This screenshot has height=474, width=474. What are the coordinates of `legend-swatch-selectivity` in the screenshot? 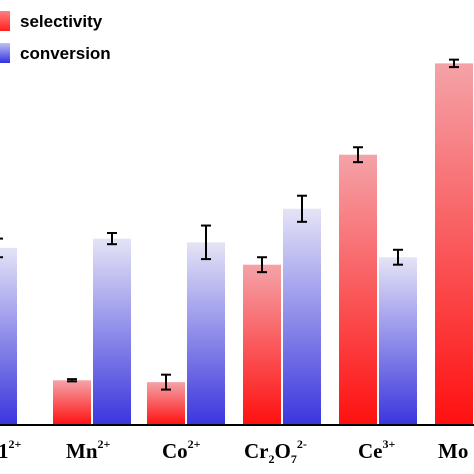 It's located at (5, 21).